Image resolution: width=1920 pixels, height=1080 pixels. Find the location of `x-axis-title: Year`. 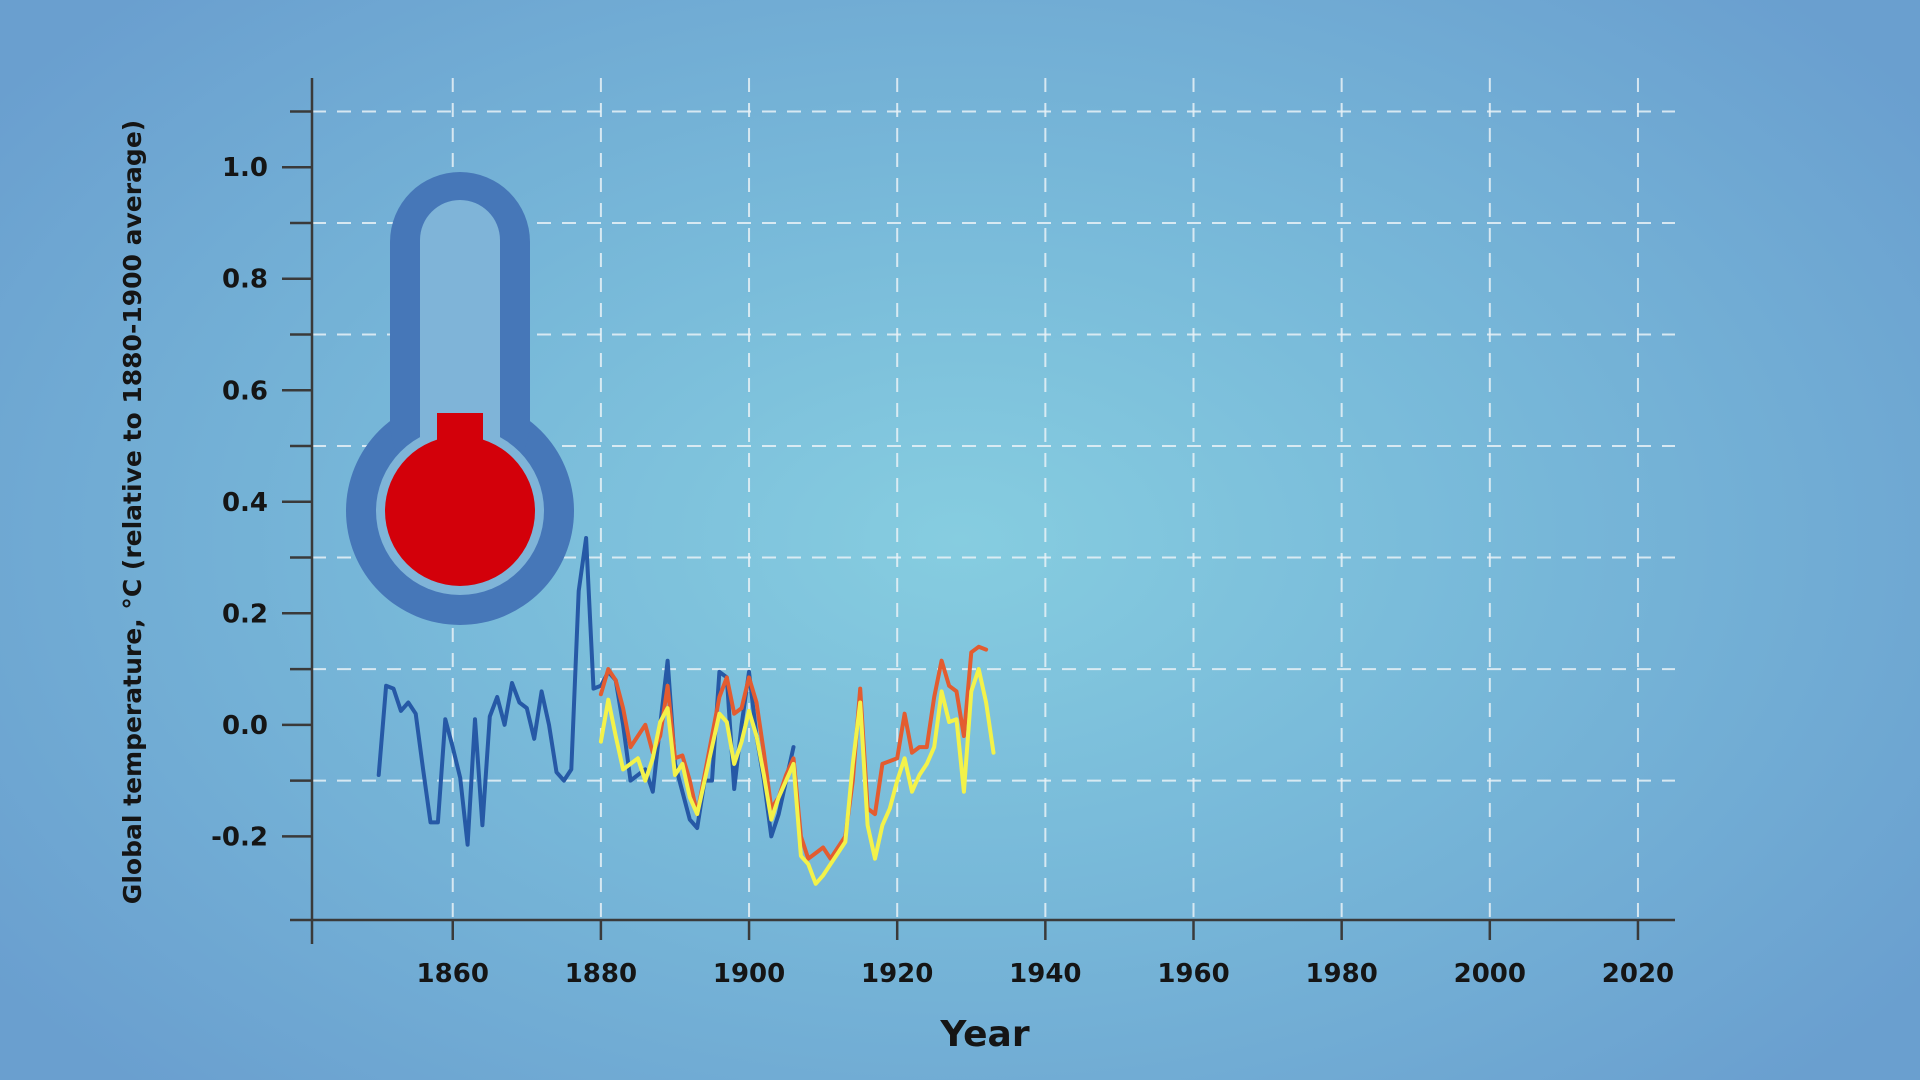

x-axis-title: Year is located at coordinates (984, 1034).